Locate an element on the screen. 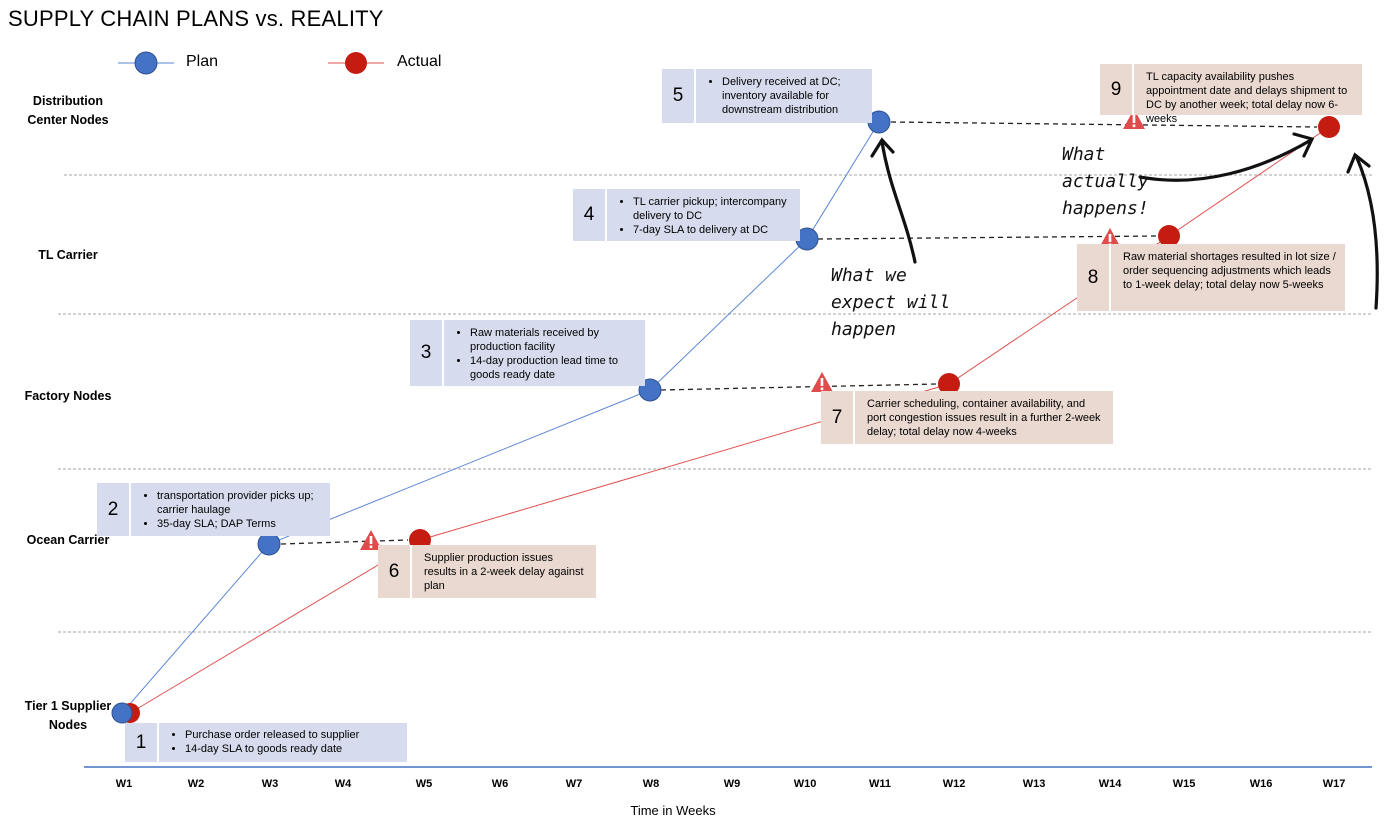  row-label-ocean: Ocean Carrier is located at coordinates (68, 540).